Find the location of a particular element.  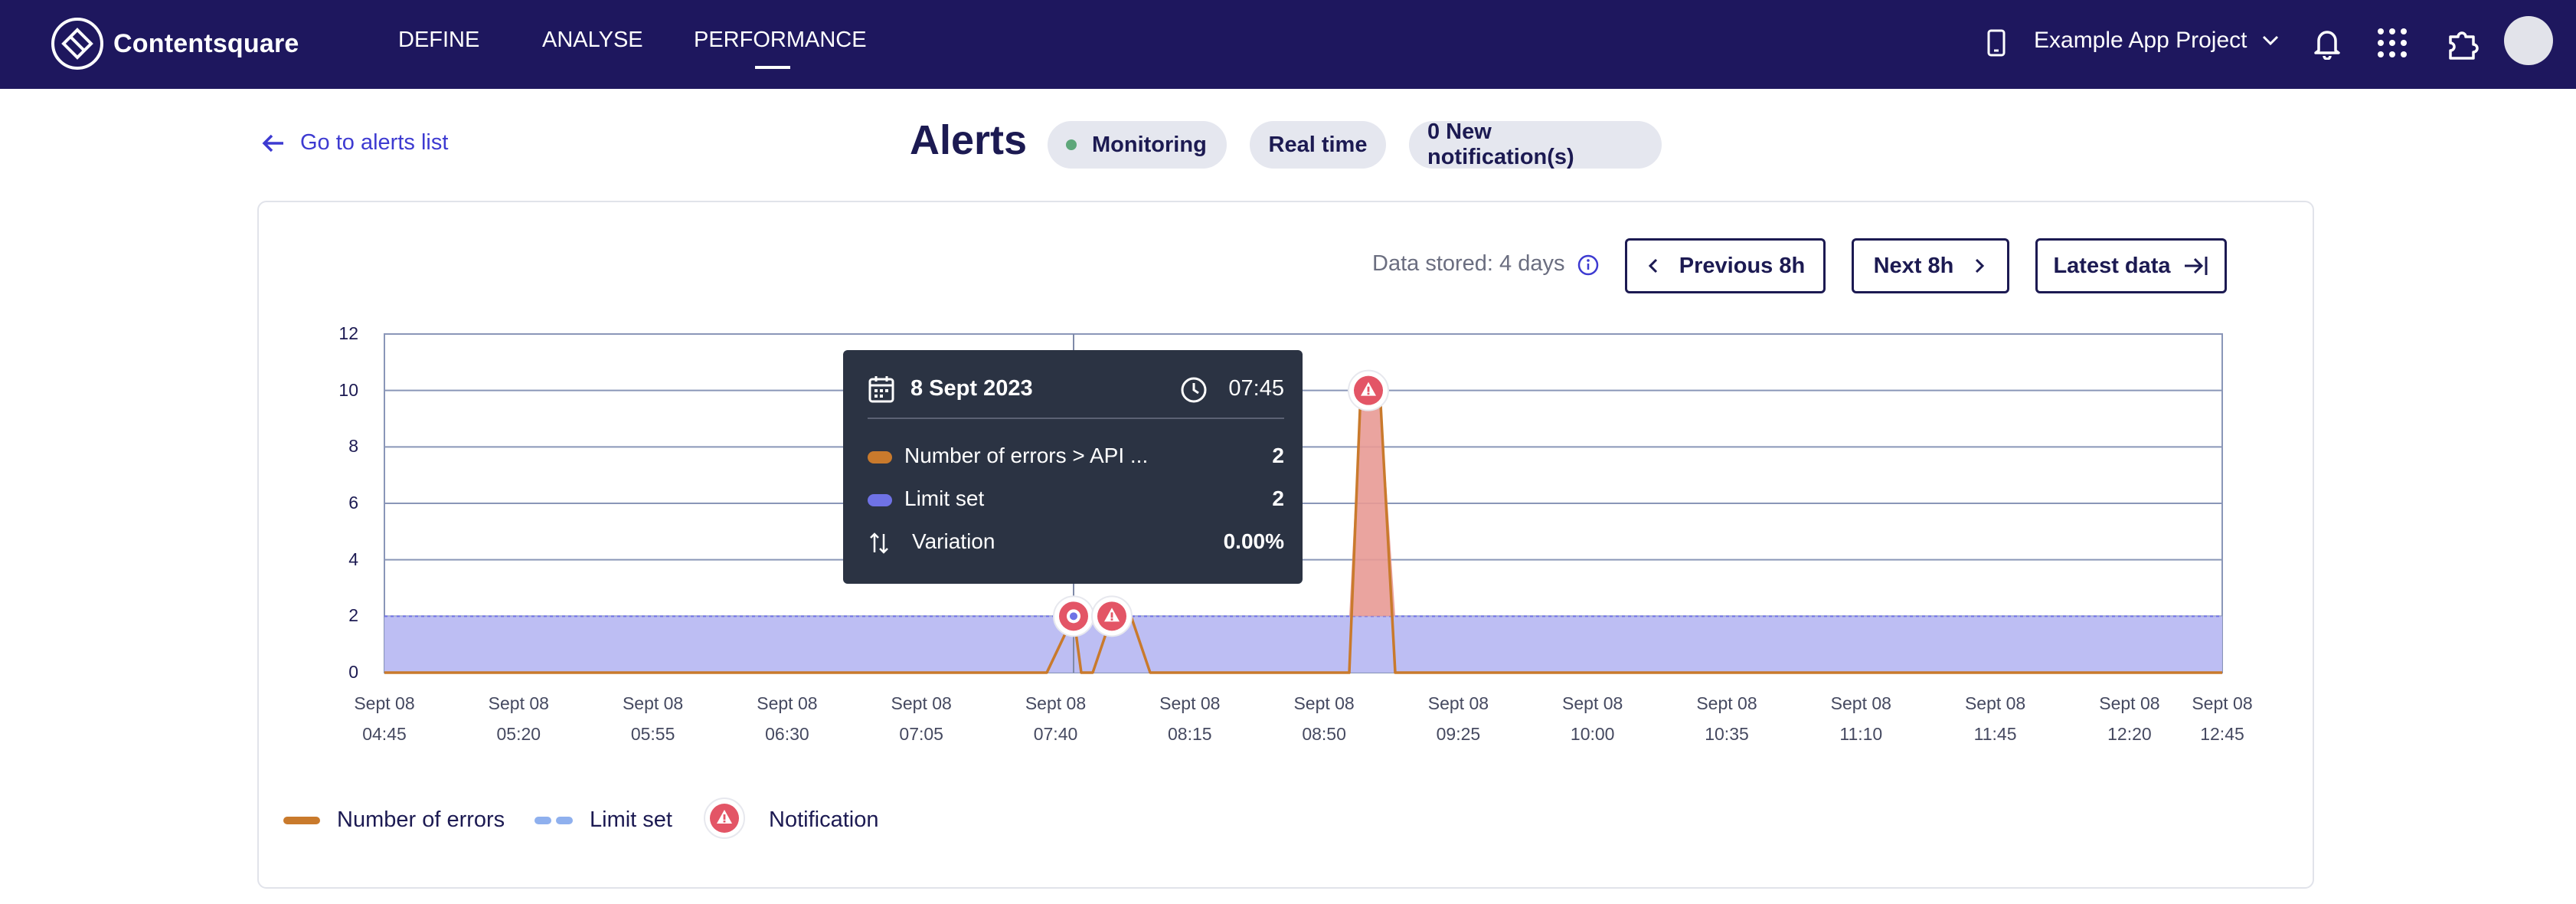

tooltip-time: 07:45 is located at coordinates (1256, 388).